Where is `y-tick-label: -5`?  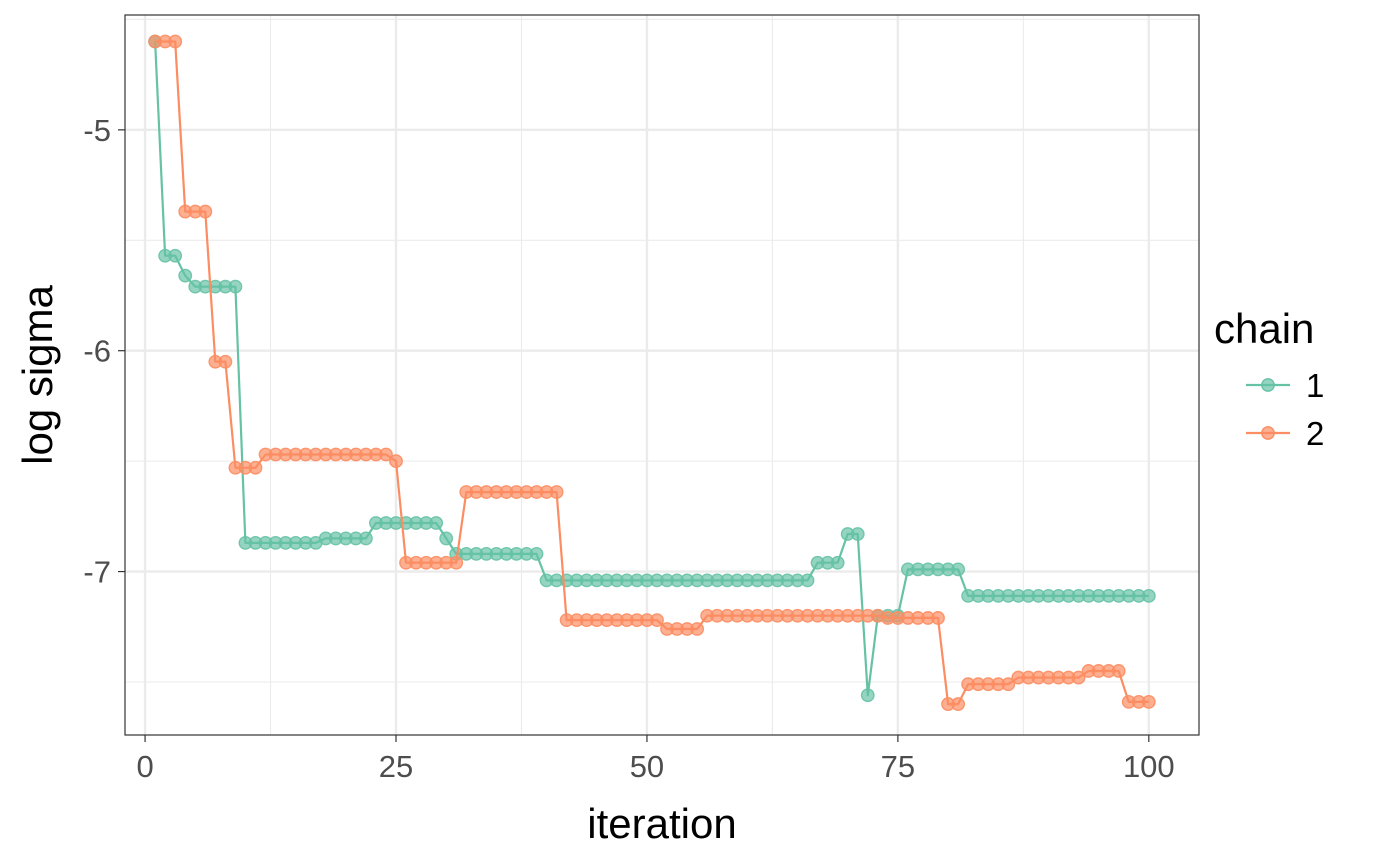
y-tick-label: -5 is located at coordinates (97, 130).